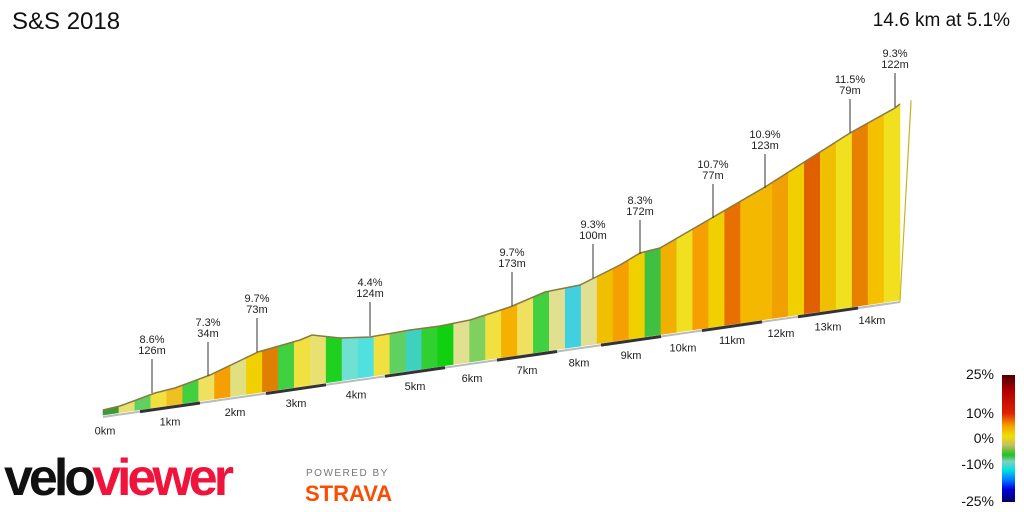 The width and height of the screenshot is (1024, 512). I want to click on strava-logo: STRAVA, so click(349, 493).